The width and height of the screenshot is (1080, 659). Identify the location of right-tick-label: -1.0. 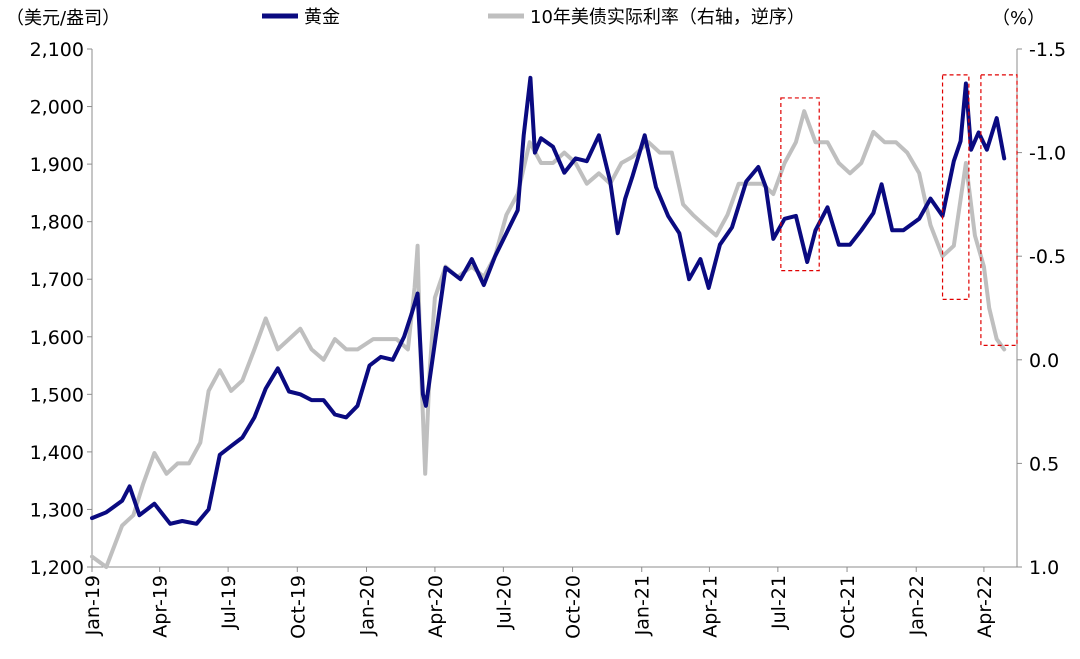
(1047, 154).